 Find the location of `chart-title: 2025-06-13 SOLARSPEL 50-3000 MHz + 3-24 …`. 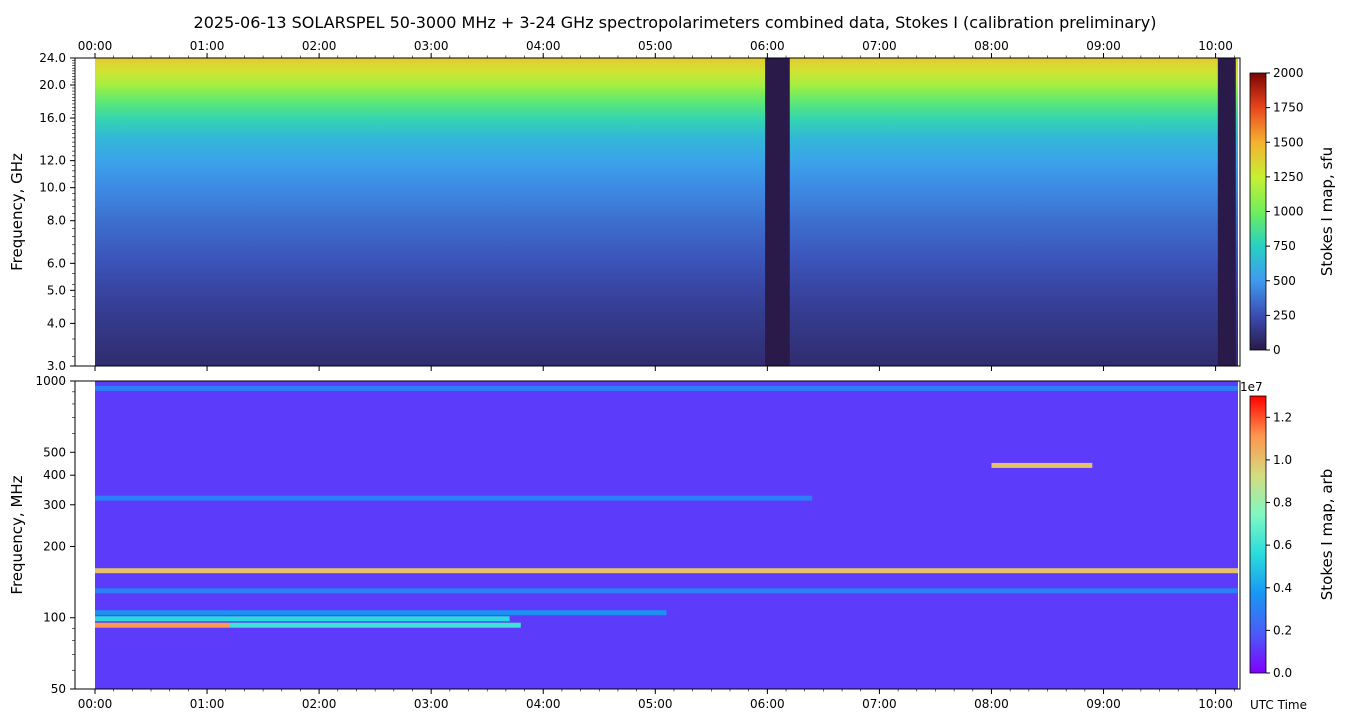

chart-title: 2025-06-13 SOLARSPEL 50-3000 MHz + 3-24 … is located at coordinates (675, 22).